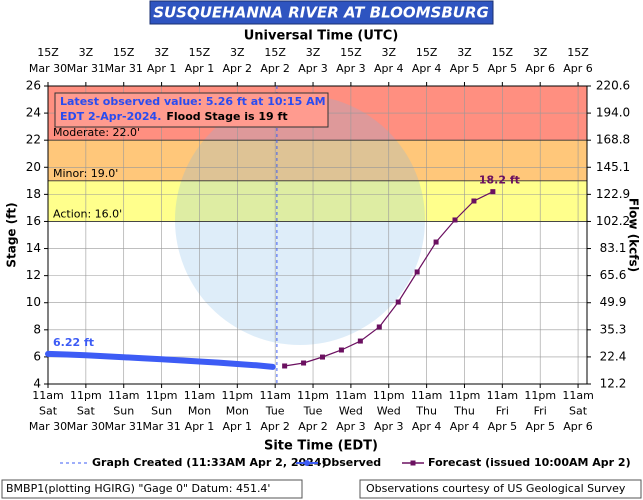  I want to click on legend-label: Forecast (issued 10:00AM Apr 2), so click(529, 462).